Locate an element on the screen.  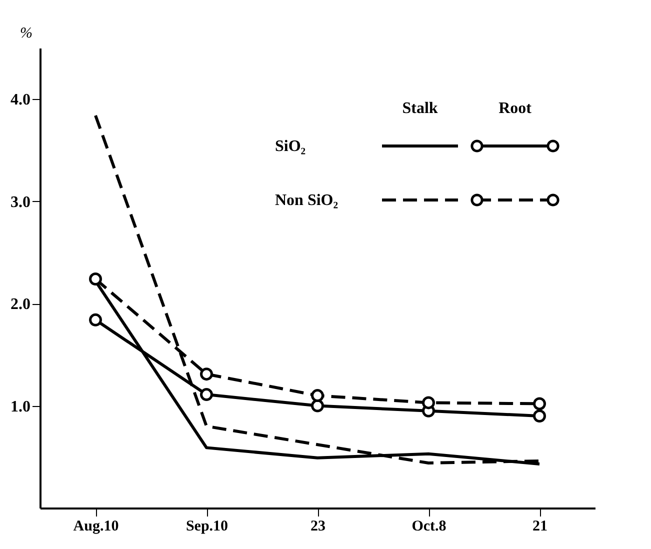
y-tick-label: 1.0 is located at coordinates (20, 407).